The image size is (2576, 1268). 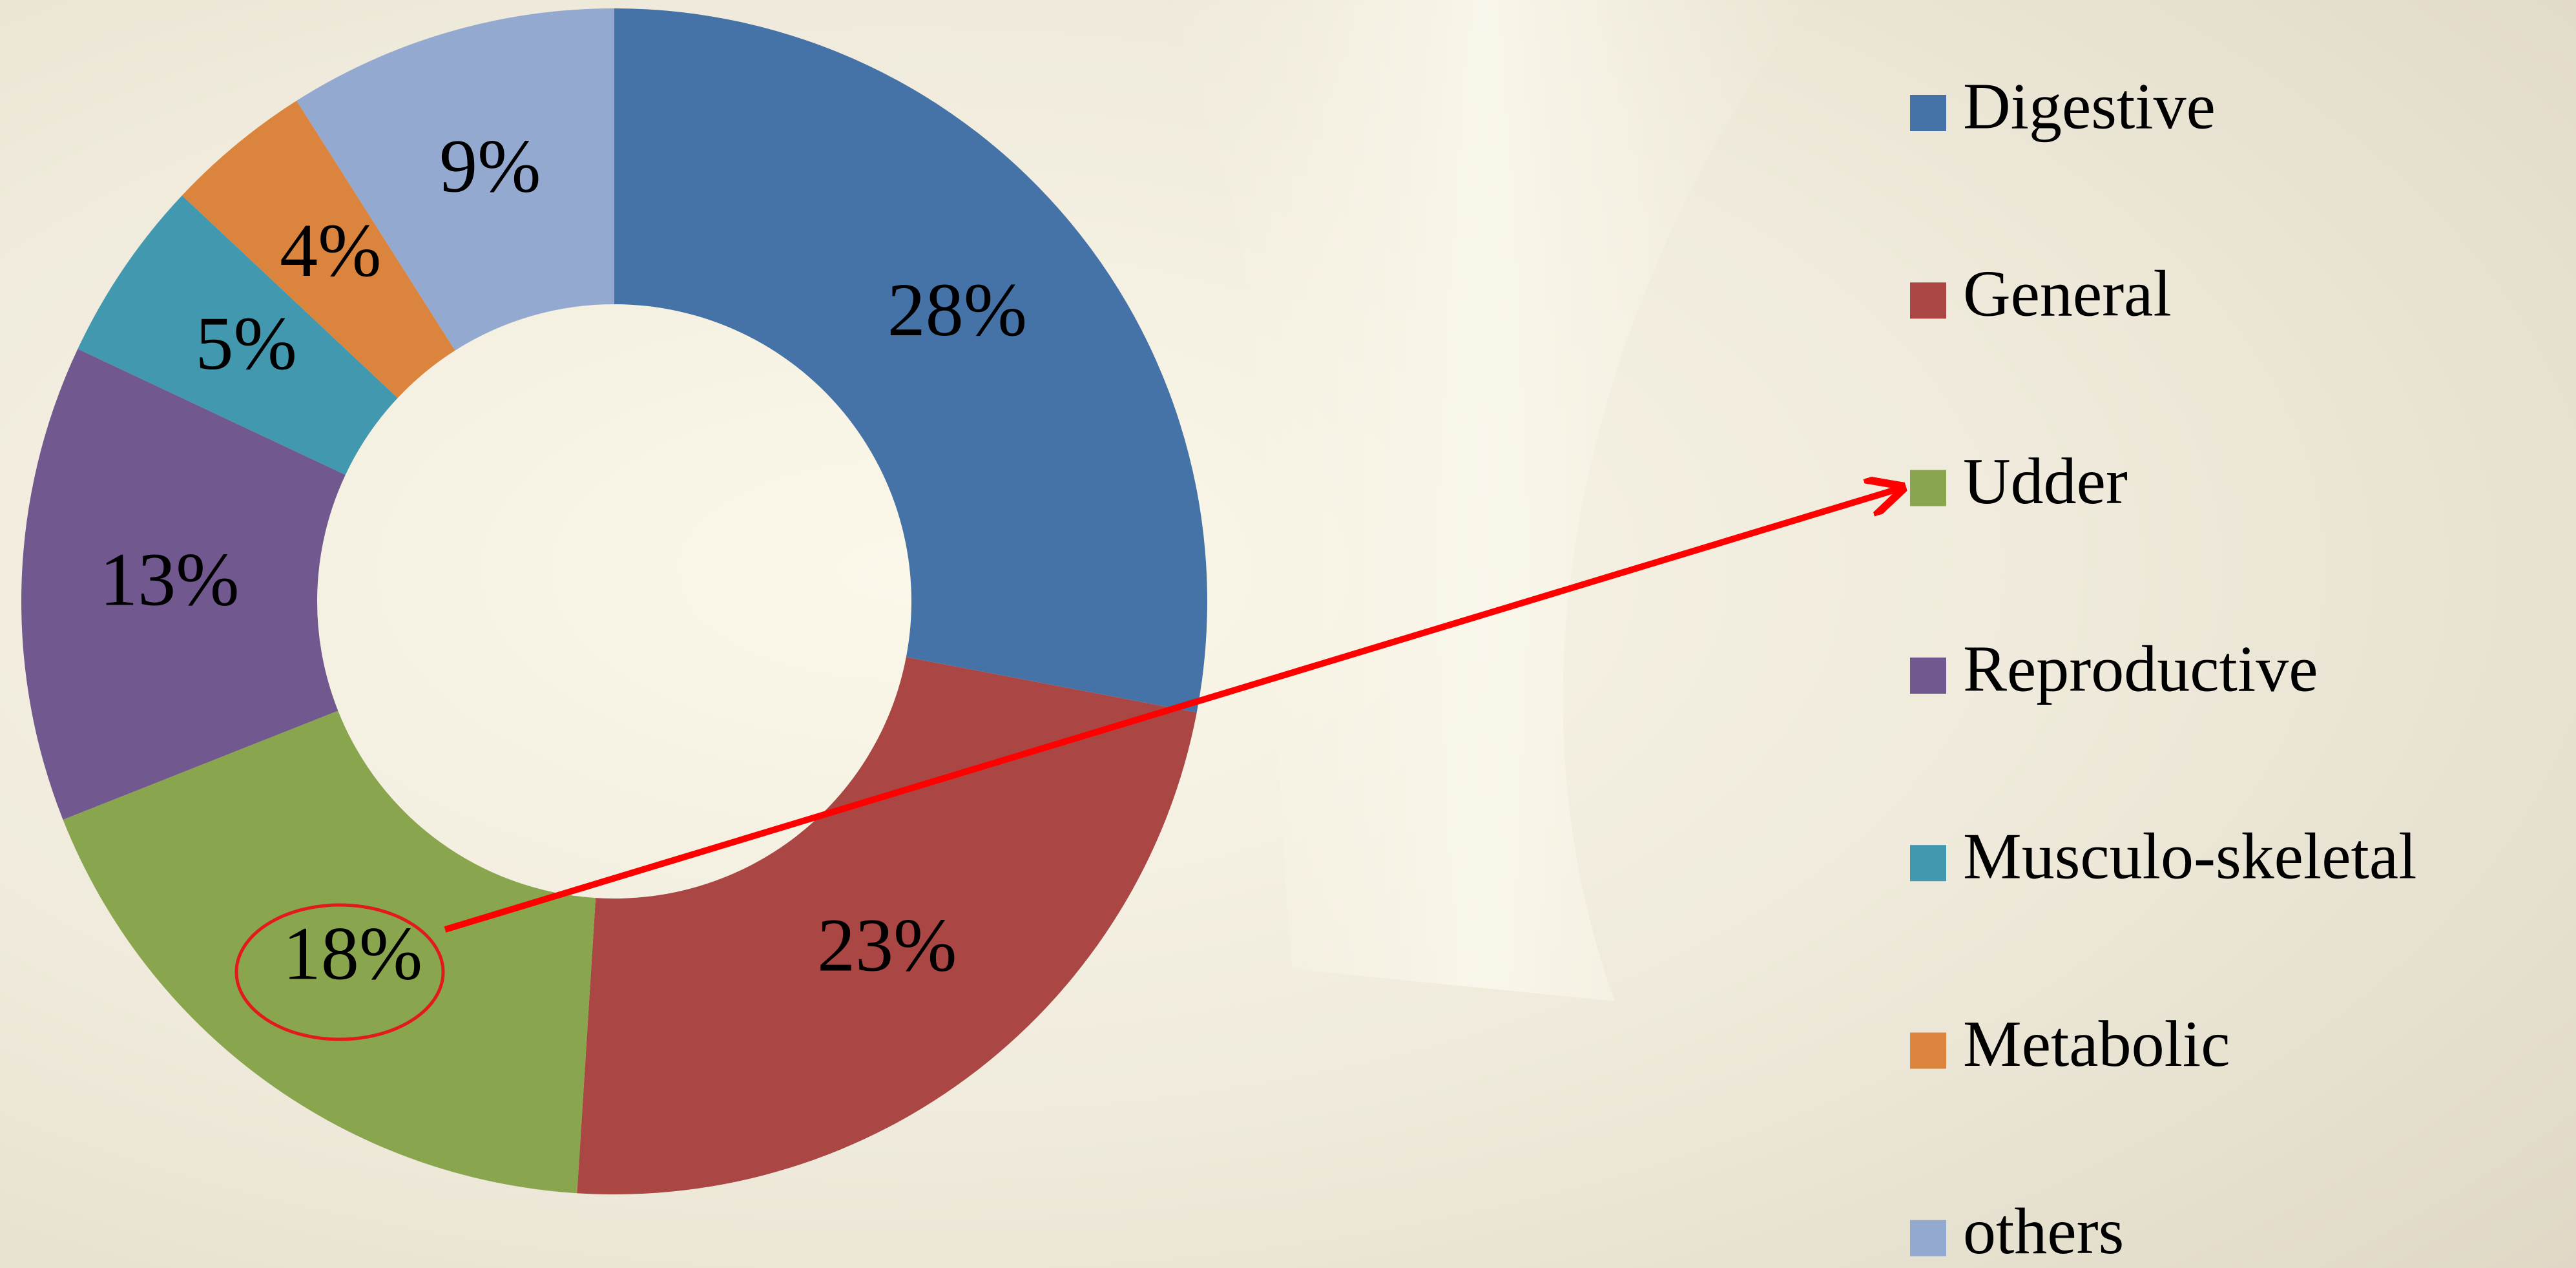 I want to click on slice-label: 4%, so click(x=330, y=250).